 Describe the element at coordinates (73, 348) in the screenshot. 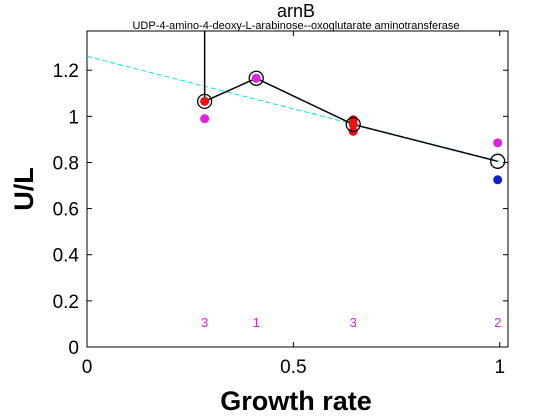

I see `y-tick-label-1: 0` at that location.